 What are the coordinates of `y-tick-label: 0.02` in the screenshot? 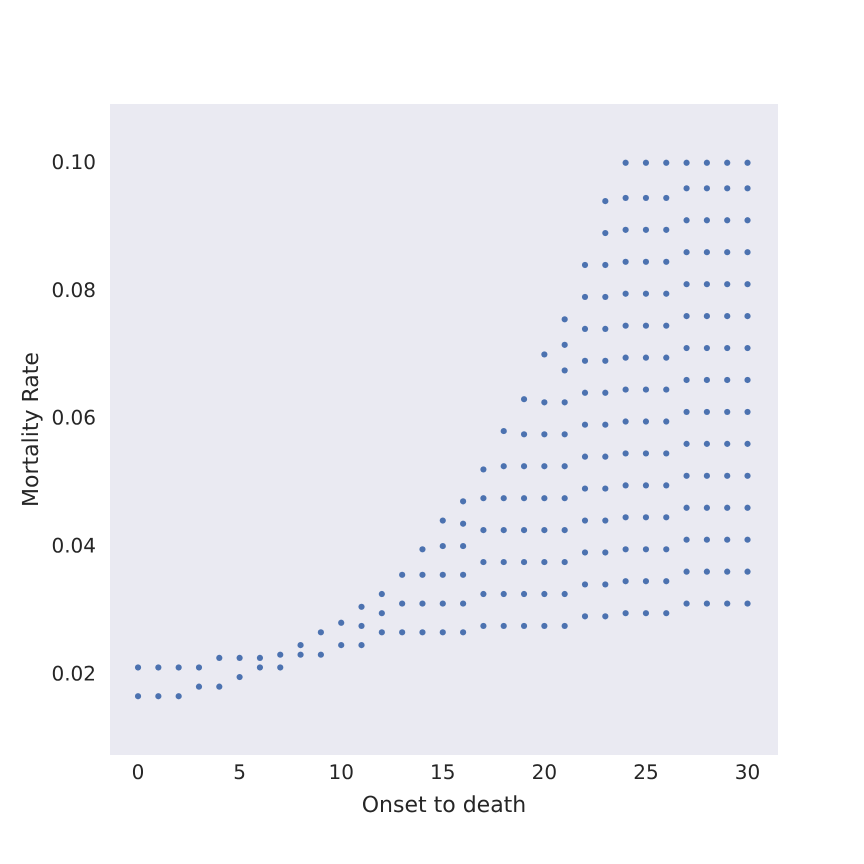 It's located at (73, 673).